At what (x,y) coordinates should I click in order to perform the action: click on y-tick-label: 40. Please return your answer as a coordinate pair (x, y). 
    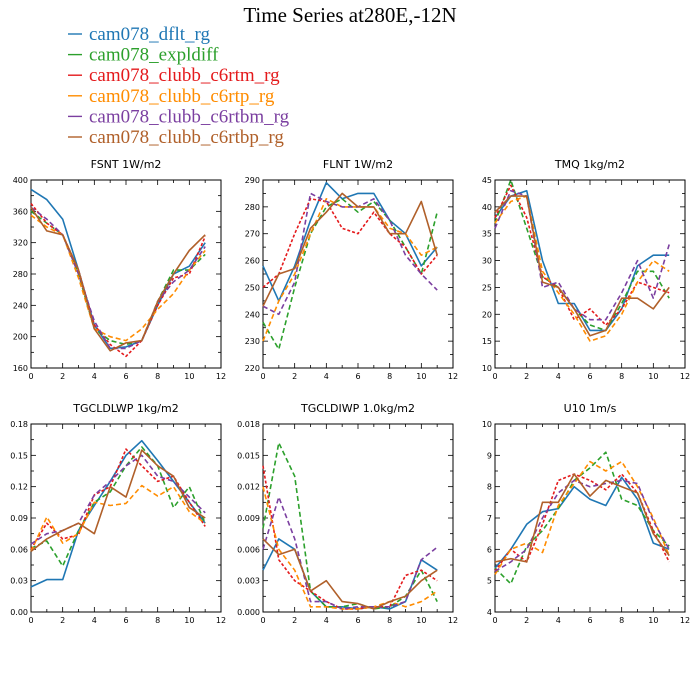
    Looking at the image, I should click on (487, 207).